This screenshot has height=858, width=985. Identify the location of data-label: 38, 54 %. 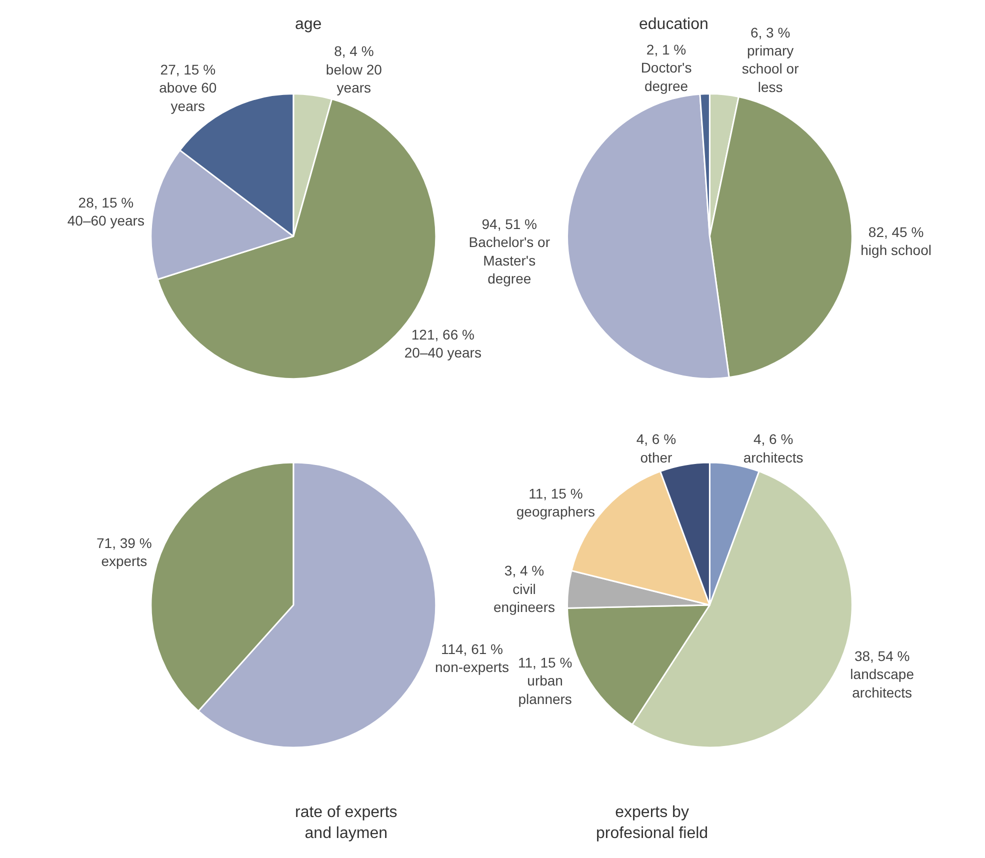
(882, 656).